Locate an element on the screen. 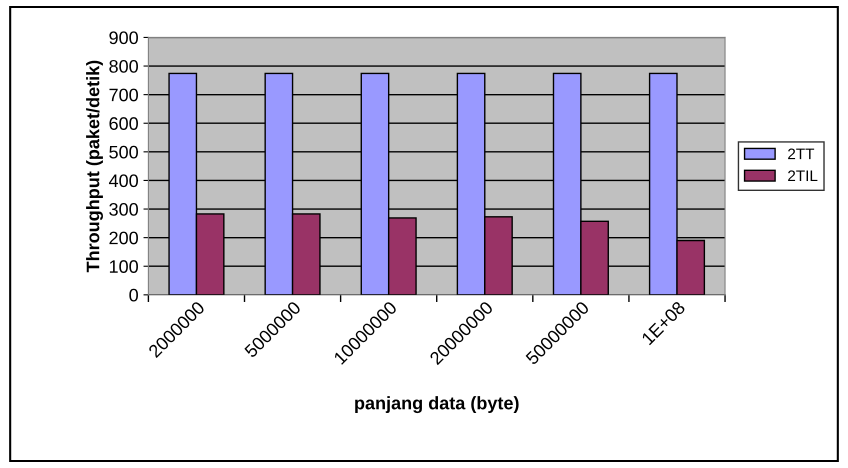  y-tick-label: 0 is located at coordinates (133, 295).